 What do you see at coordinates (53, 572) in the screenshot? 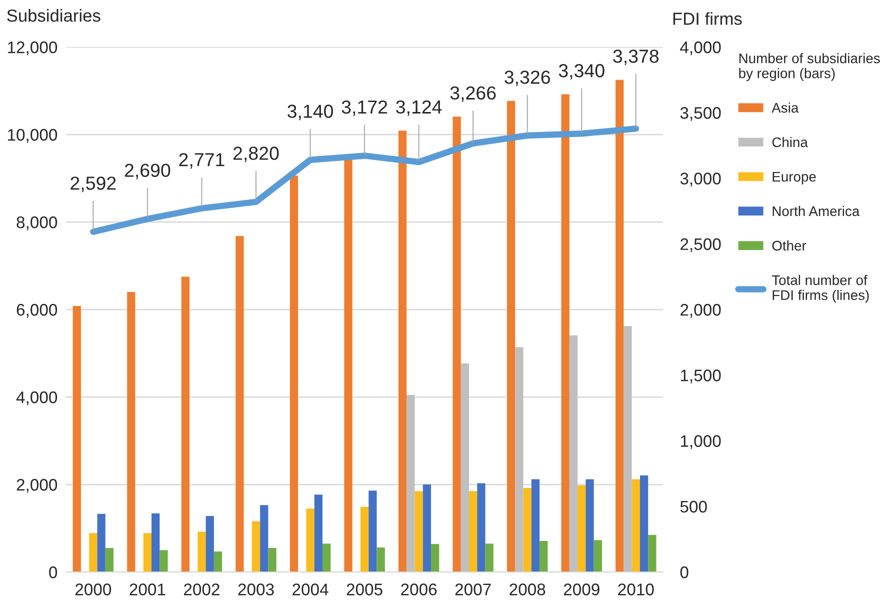
I see `y-tick-label: 0` at bounding box center [53, 572].